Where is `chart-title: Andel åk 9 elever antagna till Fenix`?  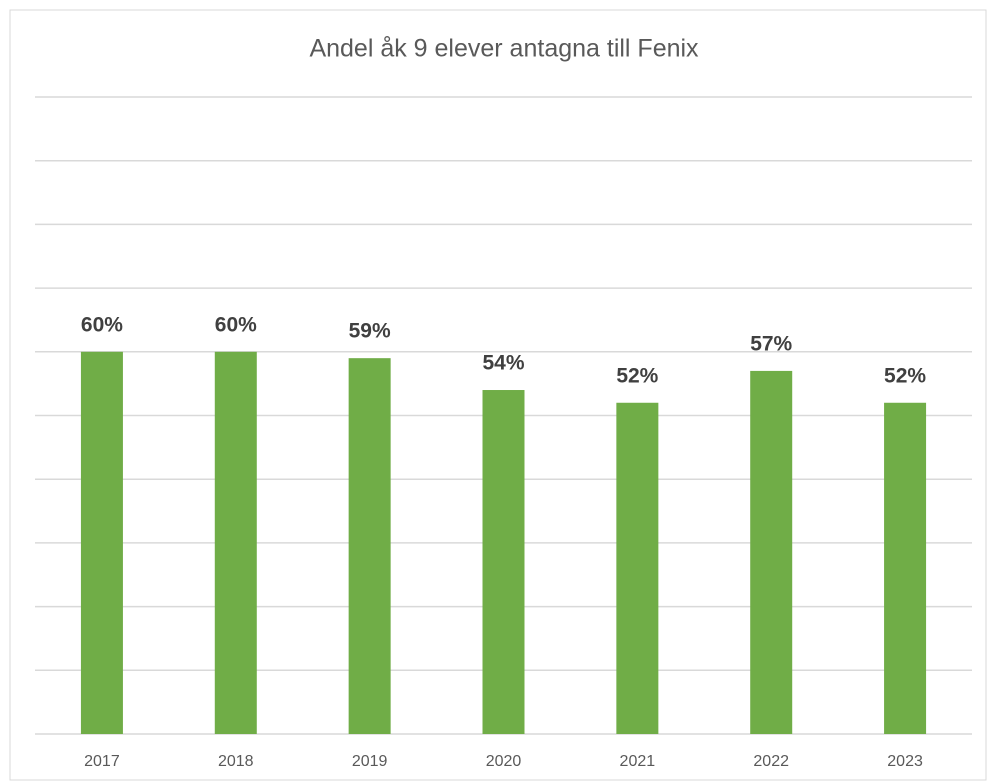 chart-title: Andel åk 9 elever antagna till Fenix is located at coordinates (504, 49).